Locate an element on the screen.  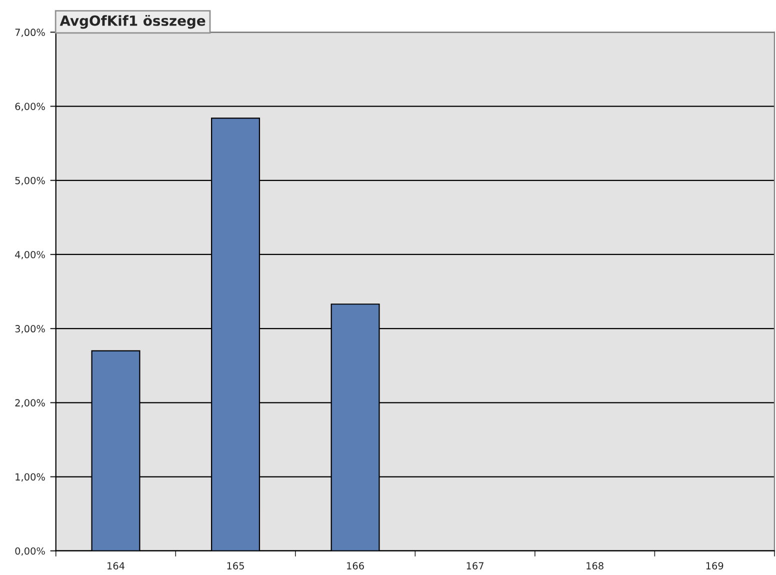
x-tick-label: 164 is located at coordinates (116, 566).